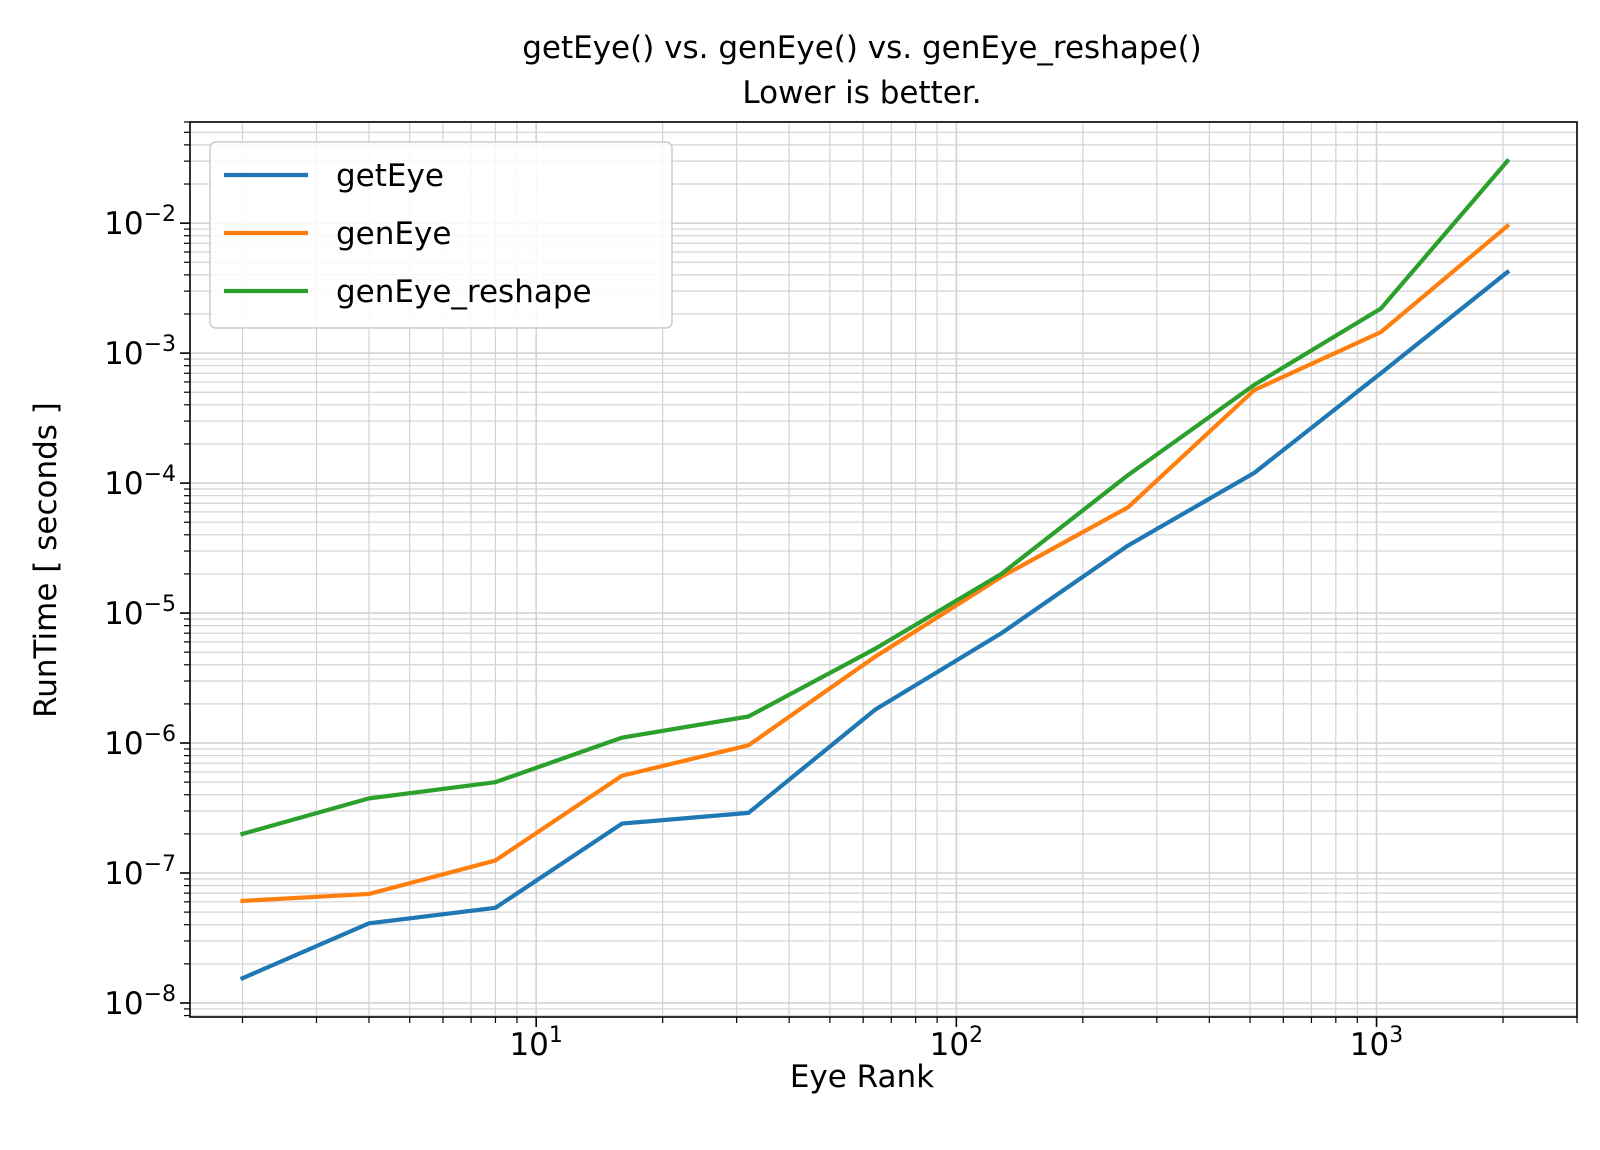  What do you see at coordinates (393, 234) in the screenshot?
I see `legend-label-geneye: genEye` at bounding box center [393, 234].